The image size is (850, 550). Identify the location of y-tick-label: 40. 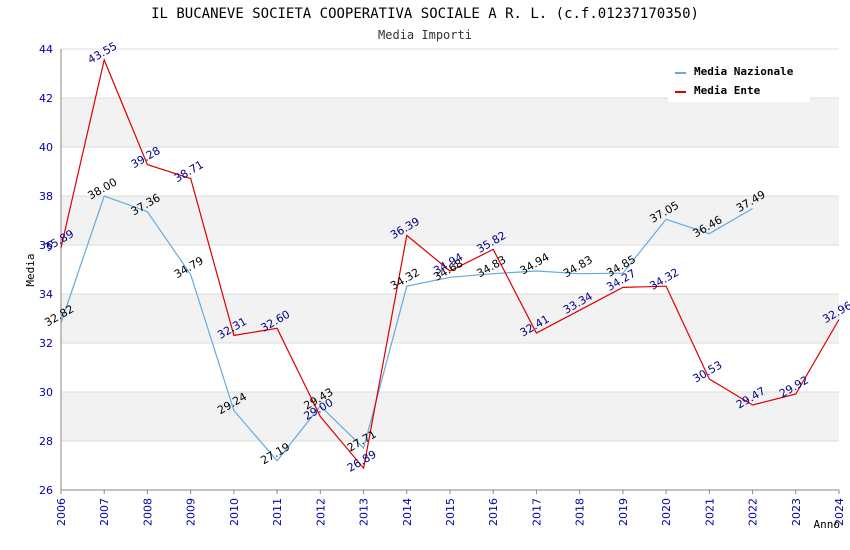
(46, 147).